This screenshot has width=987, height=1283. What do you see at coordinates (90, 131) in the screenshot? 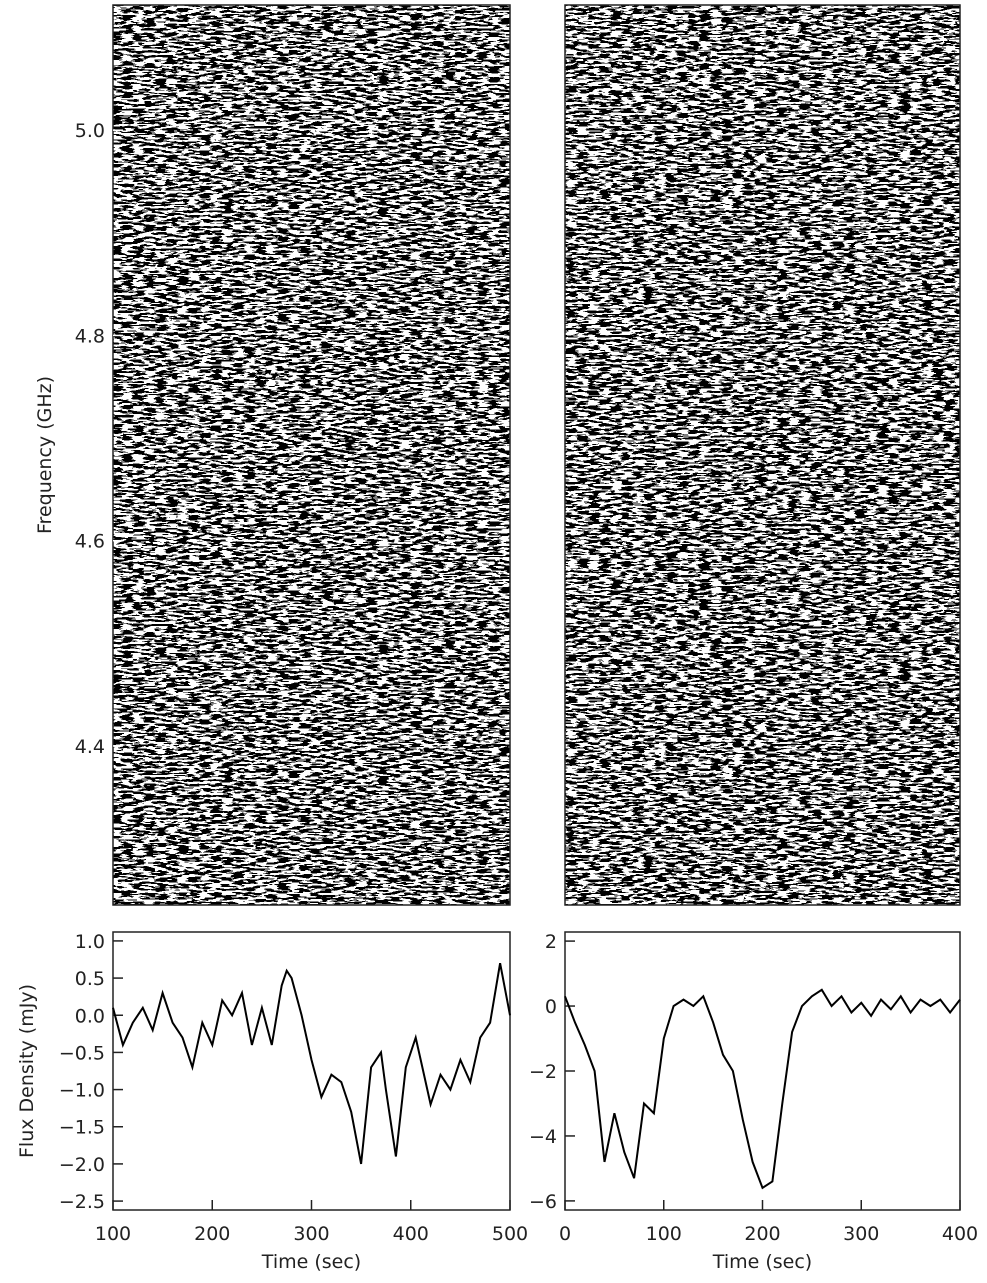
I see `y-tick-label: 5.0` at bounding box center [90, 131].